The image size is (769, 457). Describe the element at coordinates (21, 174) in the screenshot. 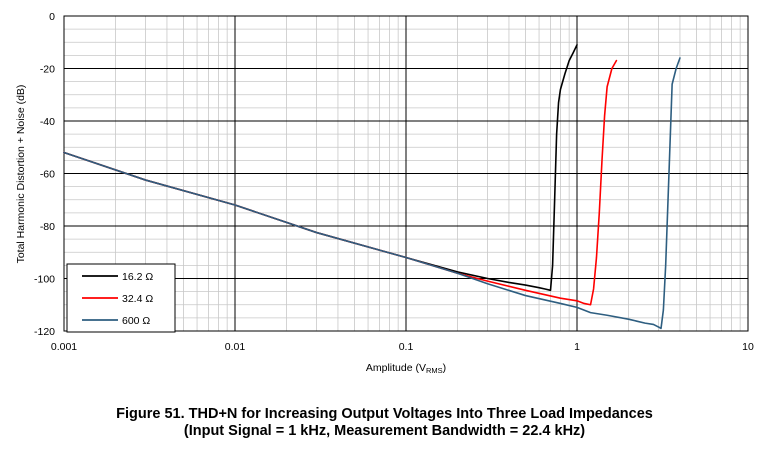

I see `y-axis-label: Total Harmonic Distortion + Noise (dB)` at that location.